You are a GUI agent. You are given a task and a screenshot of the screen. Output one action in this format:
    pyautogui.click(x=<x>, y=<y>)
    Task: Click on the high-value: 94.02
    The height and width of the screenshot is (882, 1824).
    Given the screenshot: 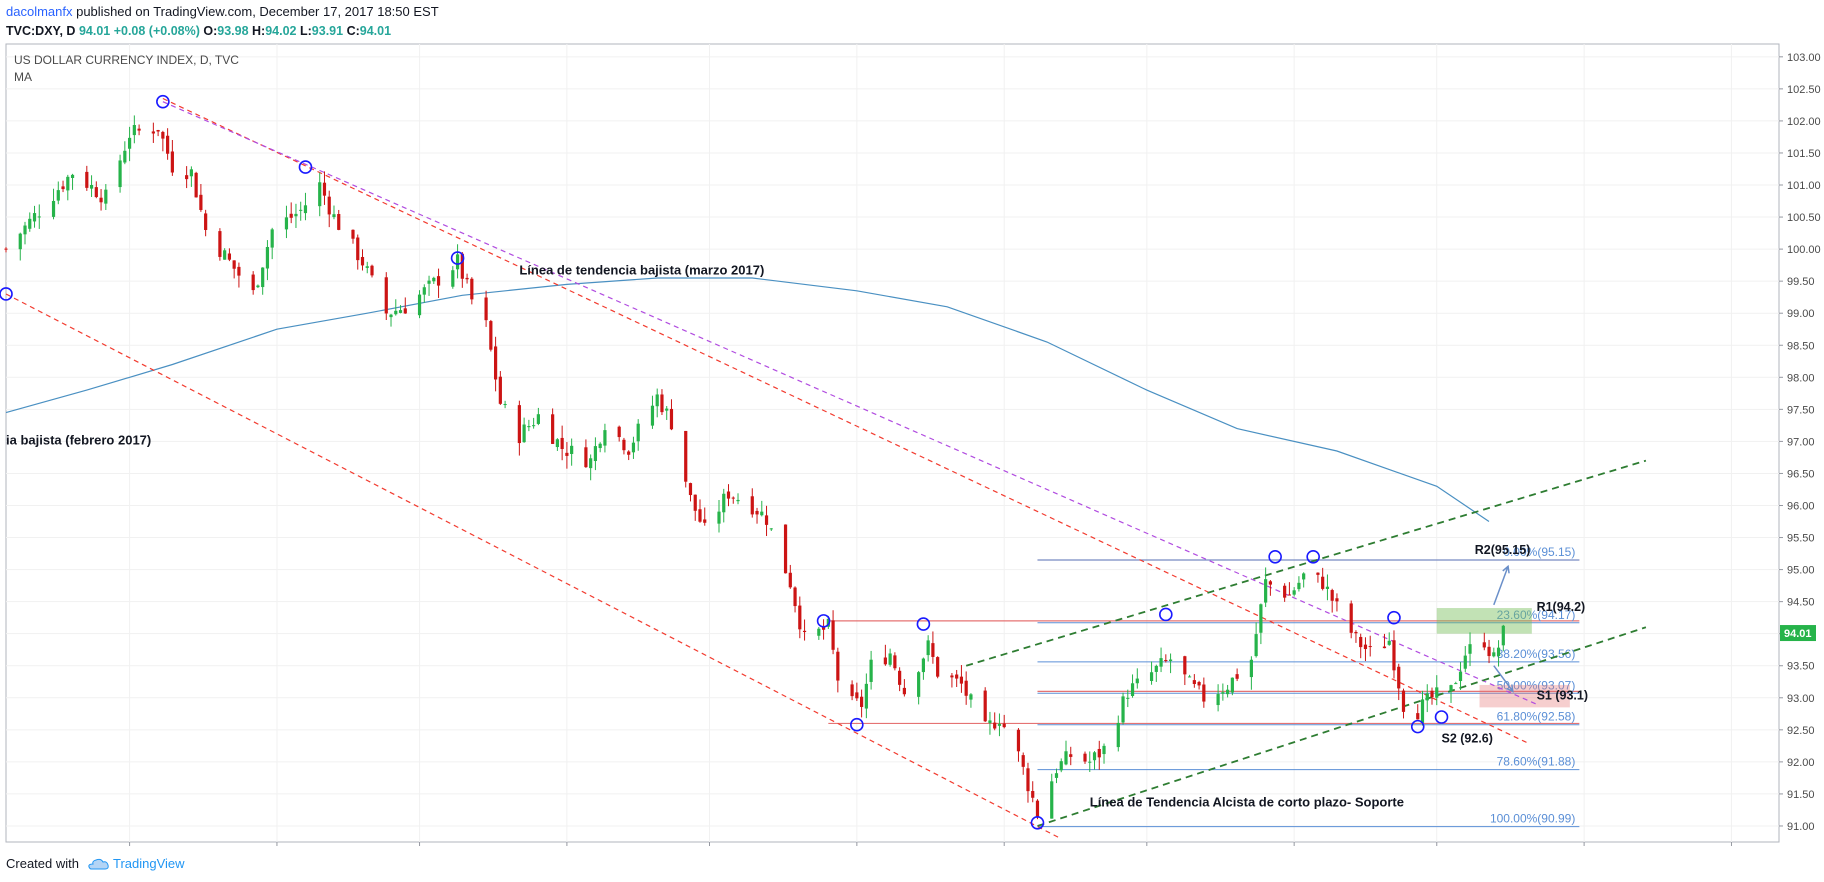 What is the action you would take?
    pyautogui.click(x=281, y=31)
    